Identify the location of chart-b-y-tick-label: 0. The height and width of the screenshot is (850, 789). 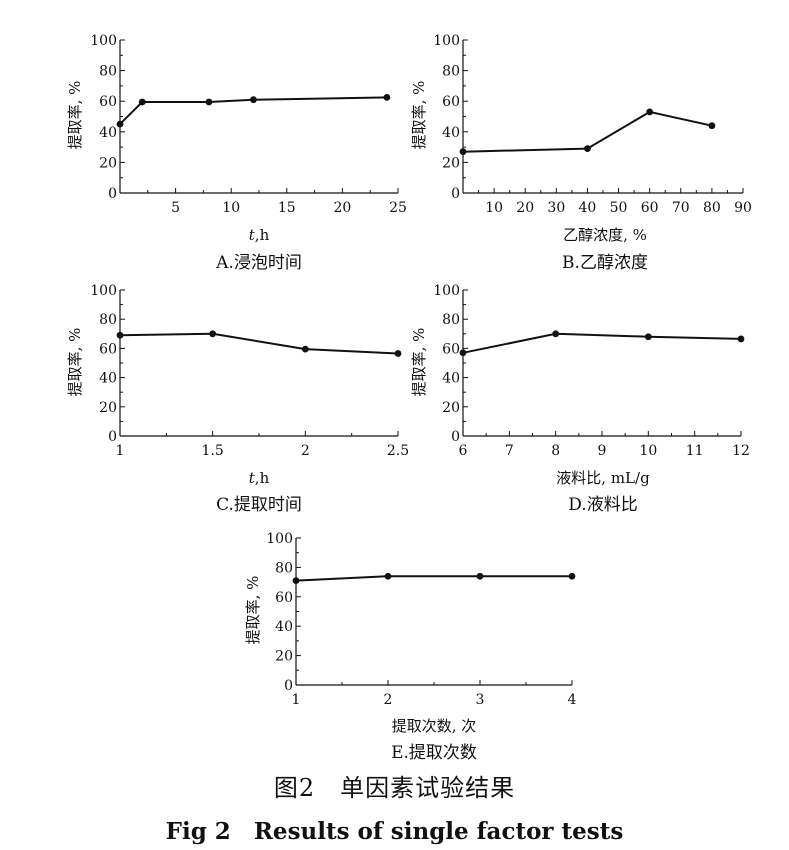
(455, 194).